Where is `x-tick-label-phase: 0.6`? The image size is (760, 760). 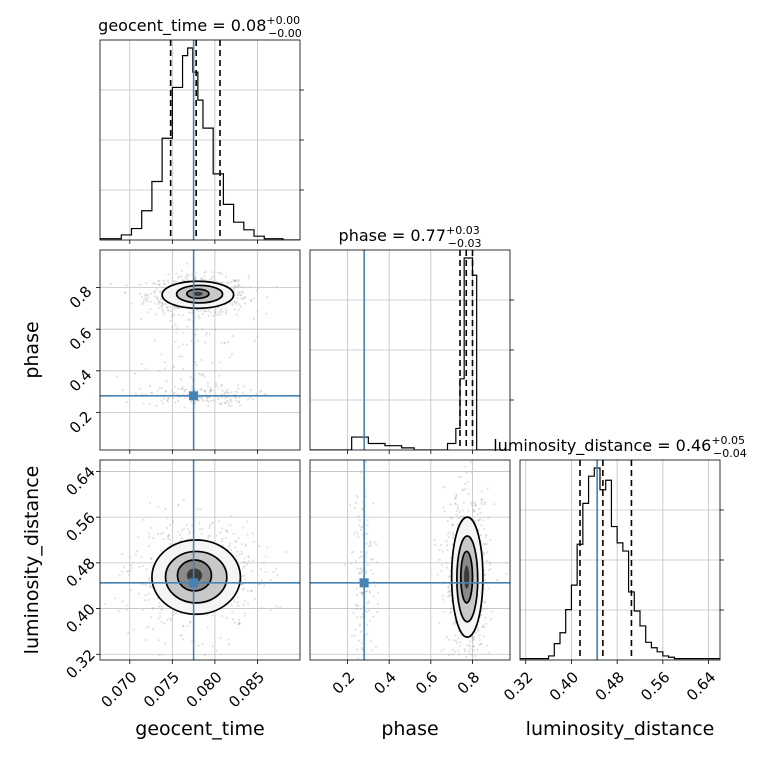 x-tick-label-phase: 0.6 is located at coordinates (427, 683).